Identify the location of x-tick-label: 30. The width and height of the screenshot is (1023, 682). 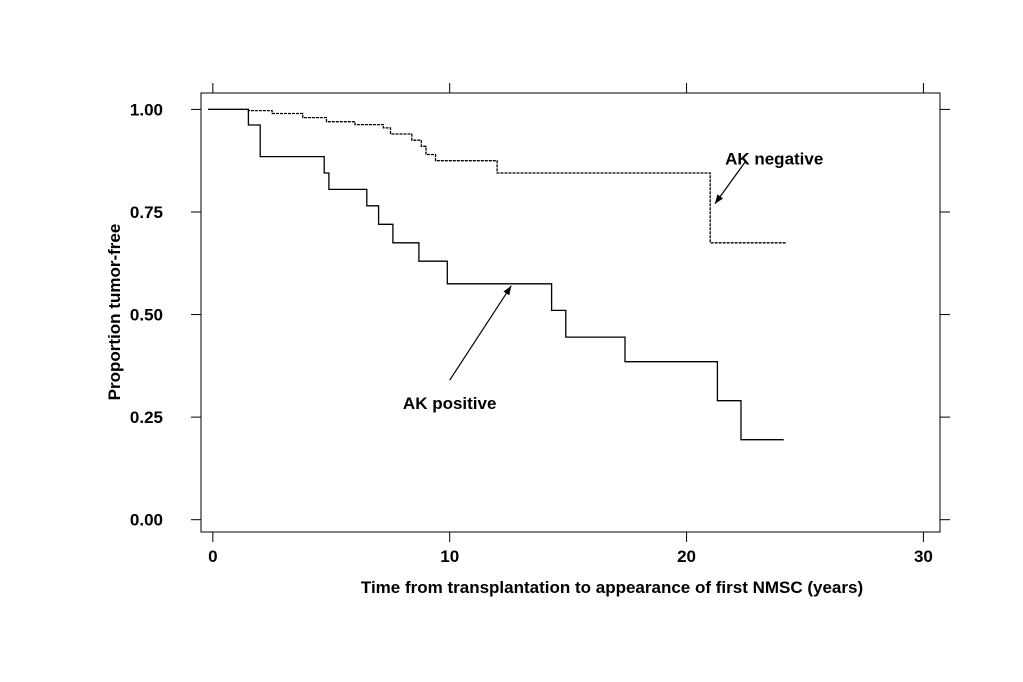
(923, 556).